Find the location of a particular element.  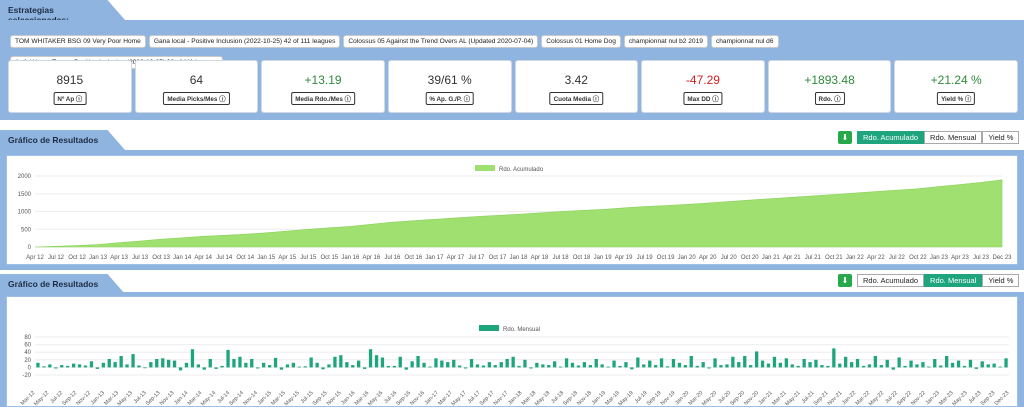

strategy-chip: Colossus 01 Home Dog is located at coordinates (581, 41).